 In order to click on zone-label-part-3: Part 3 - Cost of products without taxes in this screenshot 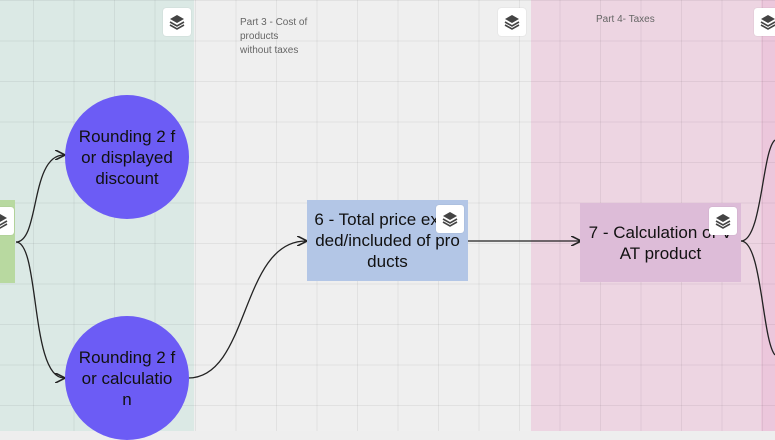, I will do `click(274, 36)`.